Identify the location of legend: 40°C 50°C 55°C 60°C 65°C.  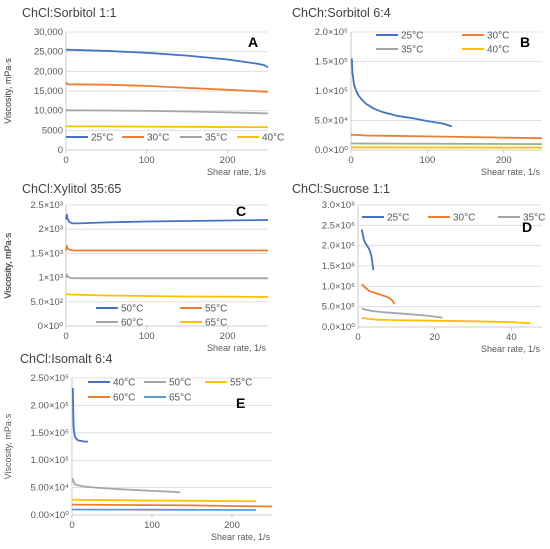
(170, 391).